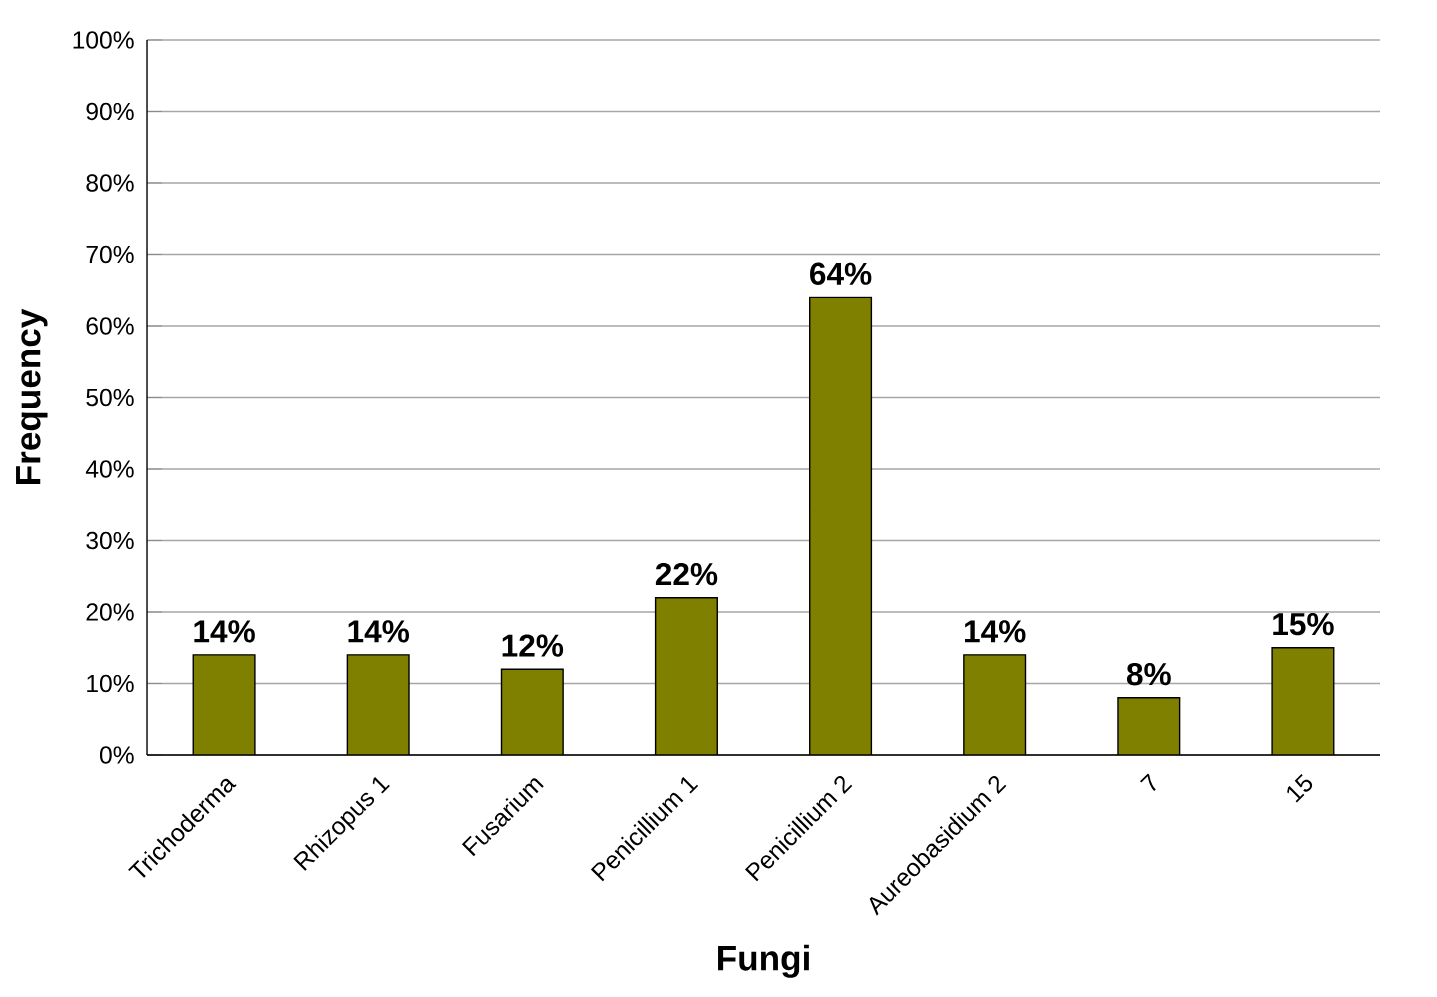 The width and height of the screenshot is (1437, 997). Describe the element at coordinates (110, 326) in the screenshot. I see `y-tick-label: 60%` at that location.